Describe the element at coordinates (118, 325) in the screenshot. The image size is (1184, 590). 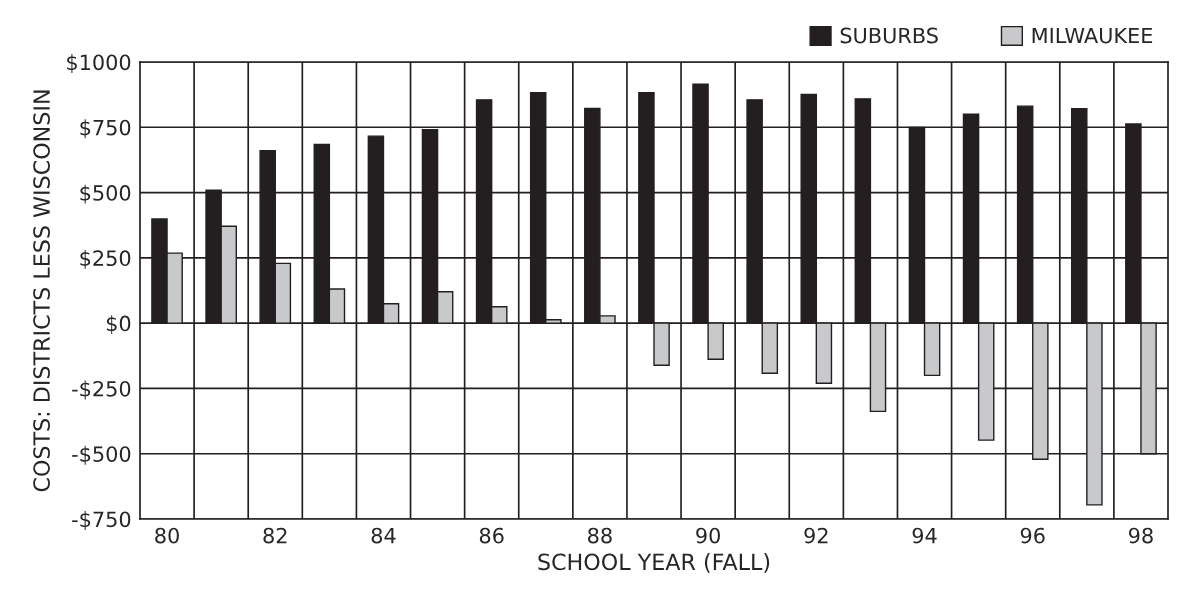
I see `y-tick-label: $0` at that location.